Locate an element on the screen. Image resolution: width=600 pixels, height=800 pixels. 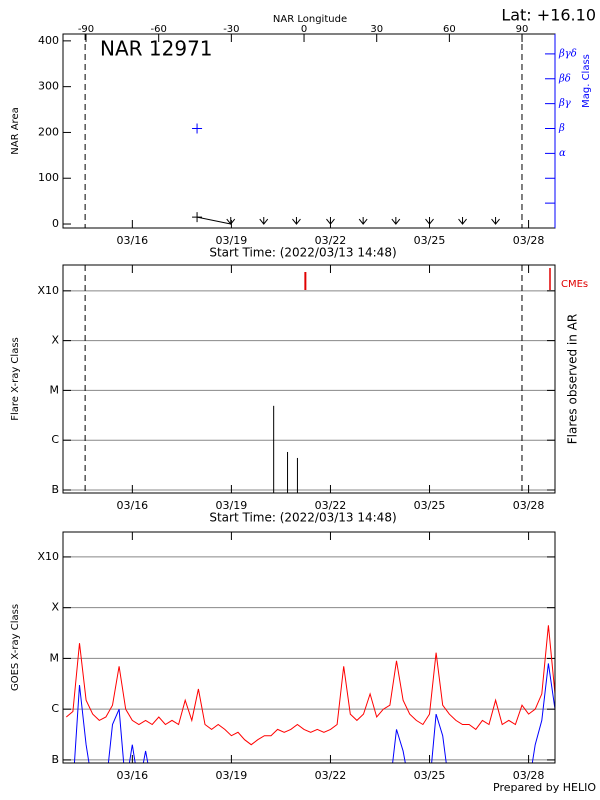
y2-tick-label: β is located at coordinates (561, 128).